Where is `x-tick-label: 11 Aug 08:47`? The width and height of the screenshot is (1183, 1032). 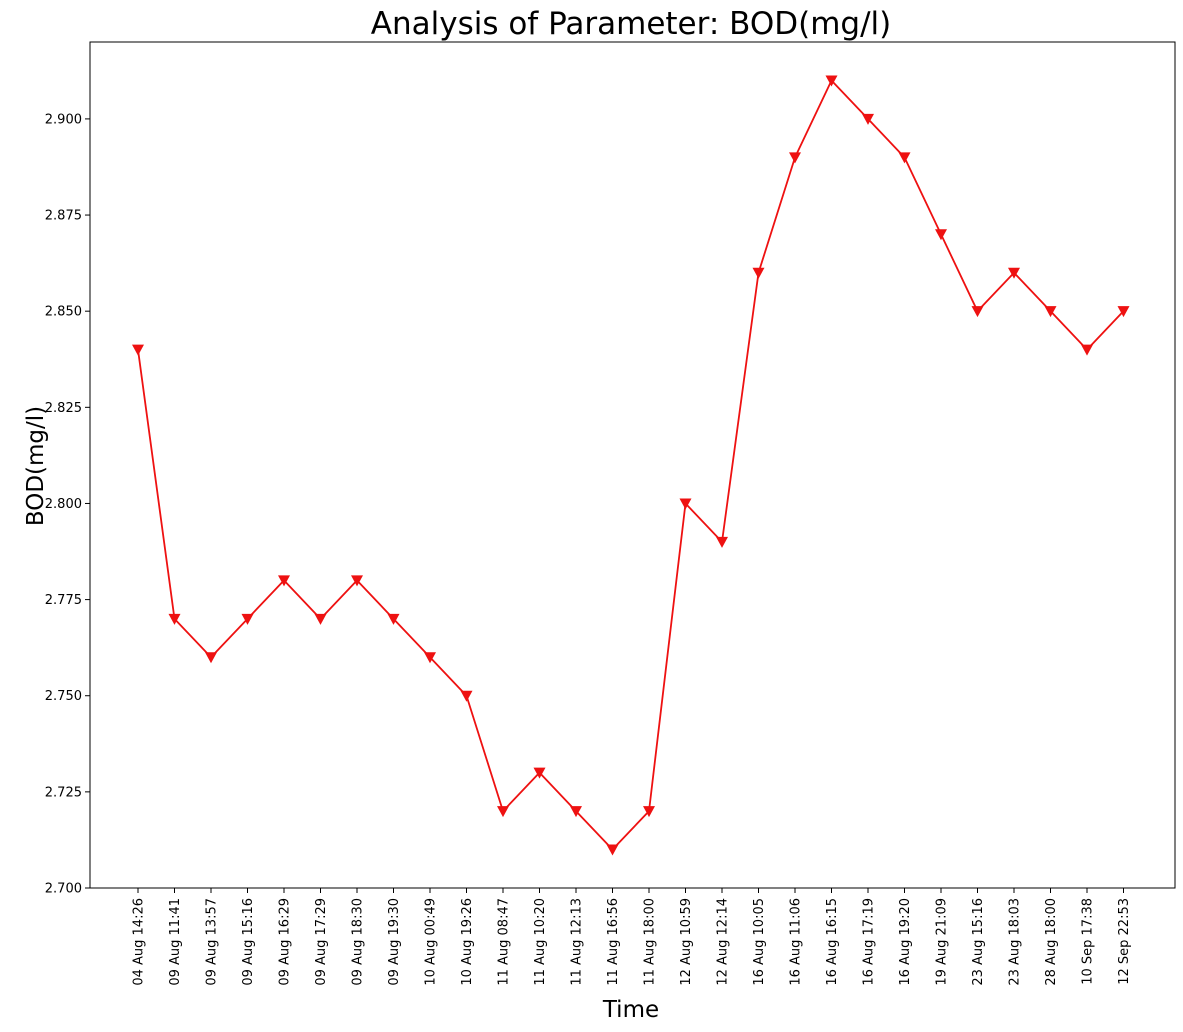 x-tick-label: 11 Aug 08:47 is located at coordinates (504, 942).